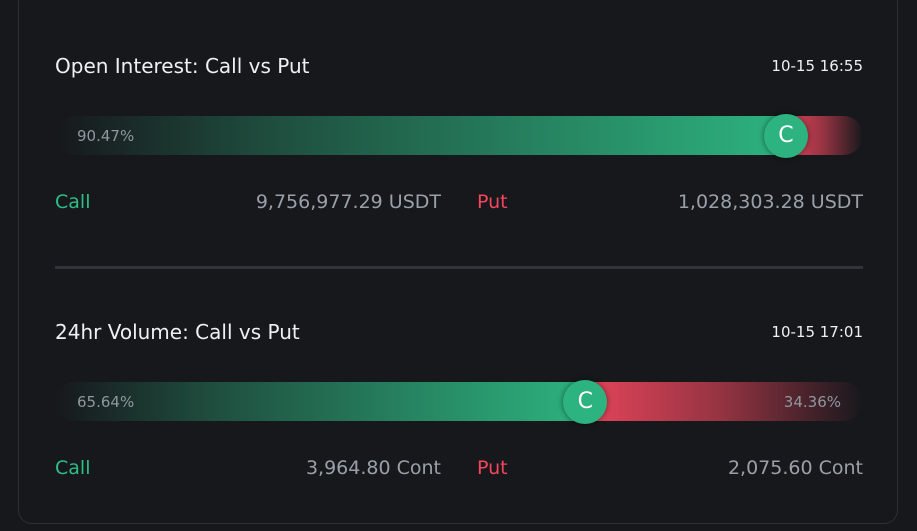 This screenshot has width=917, height=531. I want to click on ratio-bar: 65.64% 34.36%, so click(459, 401).